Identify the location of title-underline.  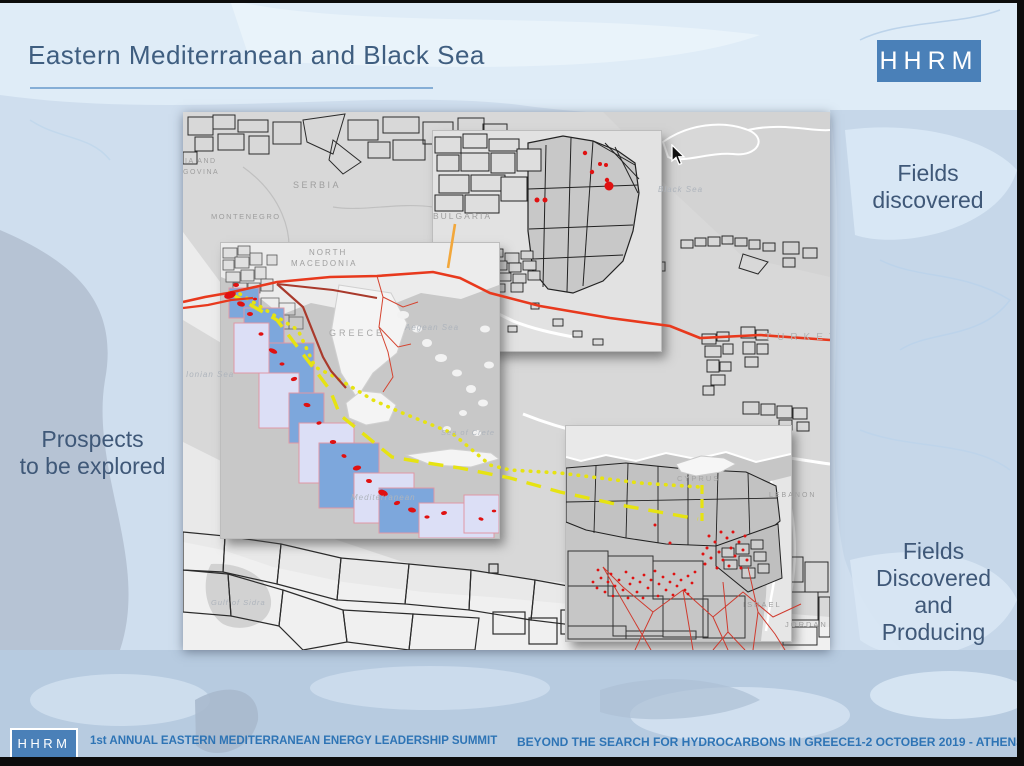
(231, 88).